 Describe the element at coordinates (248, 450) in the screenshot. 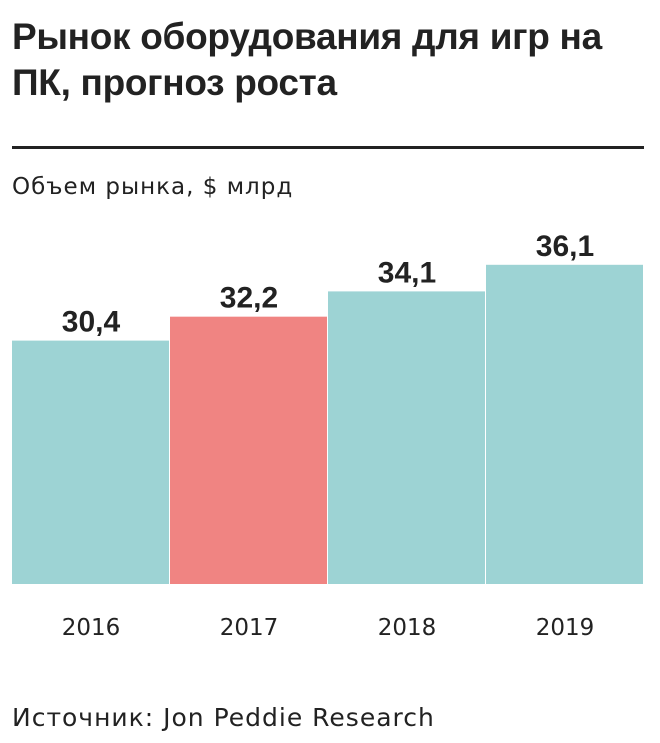

I see `bar-2017` at that location.